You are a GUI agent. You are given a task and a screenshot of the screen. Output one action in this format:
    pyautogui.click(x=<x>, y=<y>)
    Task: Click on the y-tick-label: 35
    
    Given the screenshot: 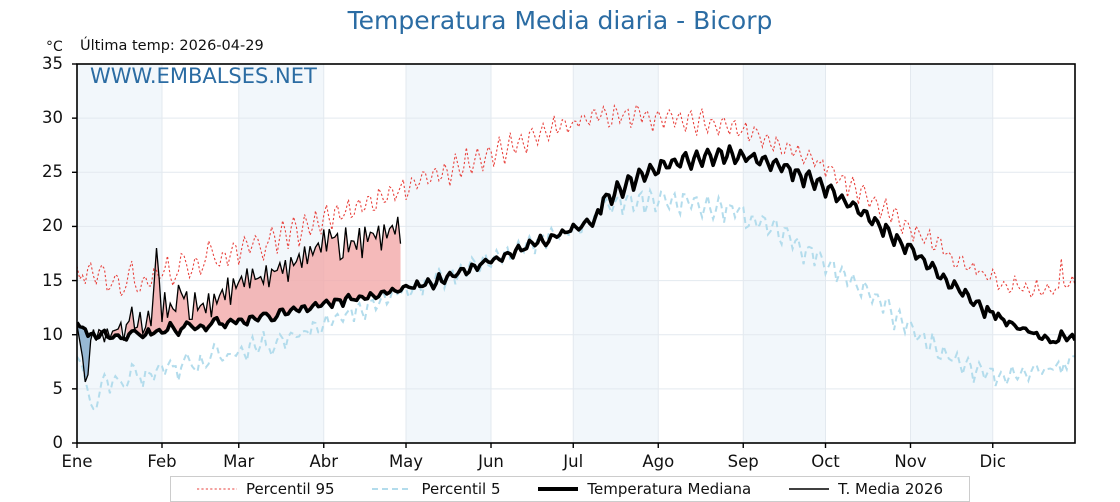 What is the action you would take?
    pyautogui.click(x=52, y=63)
    